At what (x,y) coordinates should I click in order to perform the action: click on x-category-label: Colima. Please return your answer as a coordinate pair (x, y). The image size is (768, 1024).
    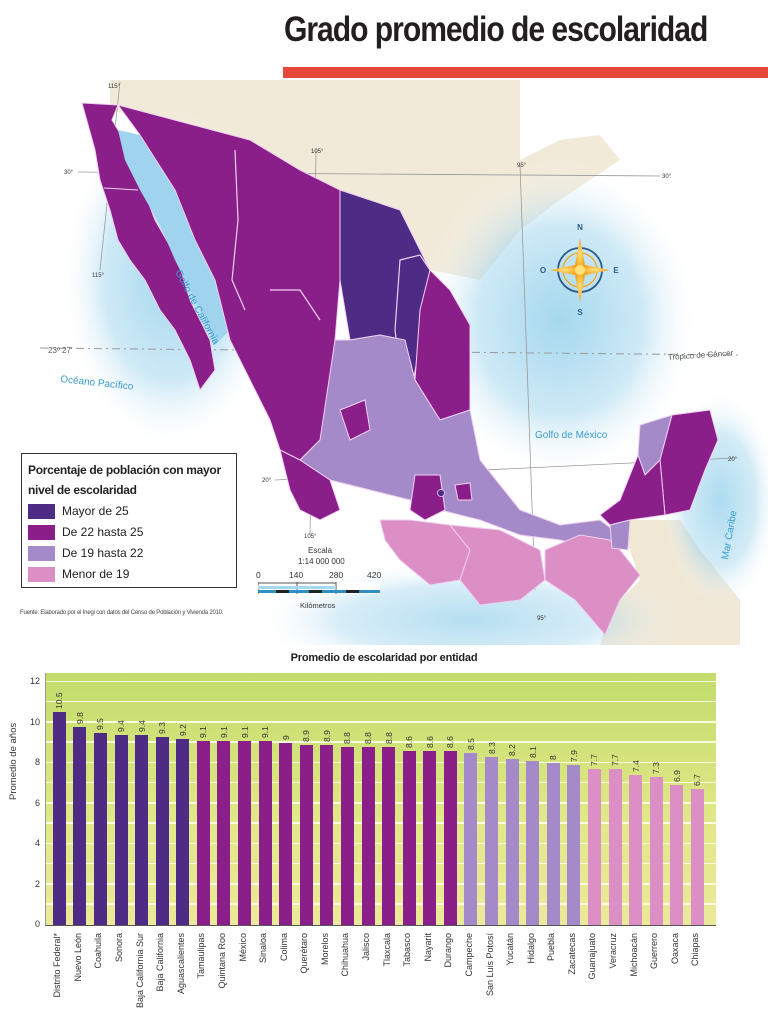
    Looking at the image, I should click on (283, 947).